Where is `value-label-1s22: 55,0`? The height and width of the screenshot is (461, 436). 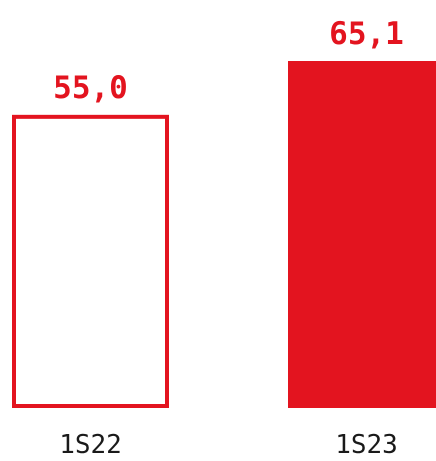 value-label-1s22: 55,0 is located at coordinates (90, 88).